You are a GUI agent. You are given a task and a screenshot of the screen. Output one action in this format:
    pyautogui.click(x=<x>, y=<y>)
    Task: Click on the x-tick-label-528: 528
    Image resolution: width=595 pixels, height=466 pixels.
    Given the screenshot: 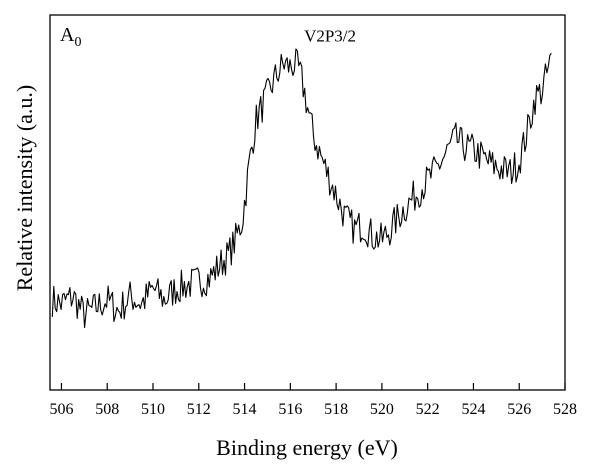 What is the action you would take?
    pyautogui.click(x=565, y=409)
    